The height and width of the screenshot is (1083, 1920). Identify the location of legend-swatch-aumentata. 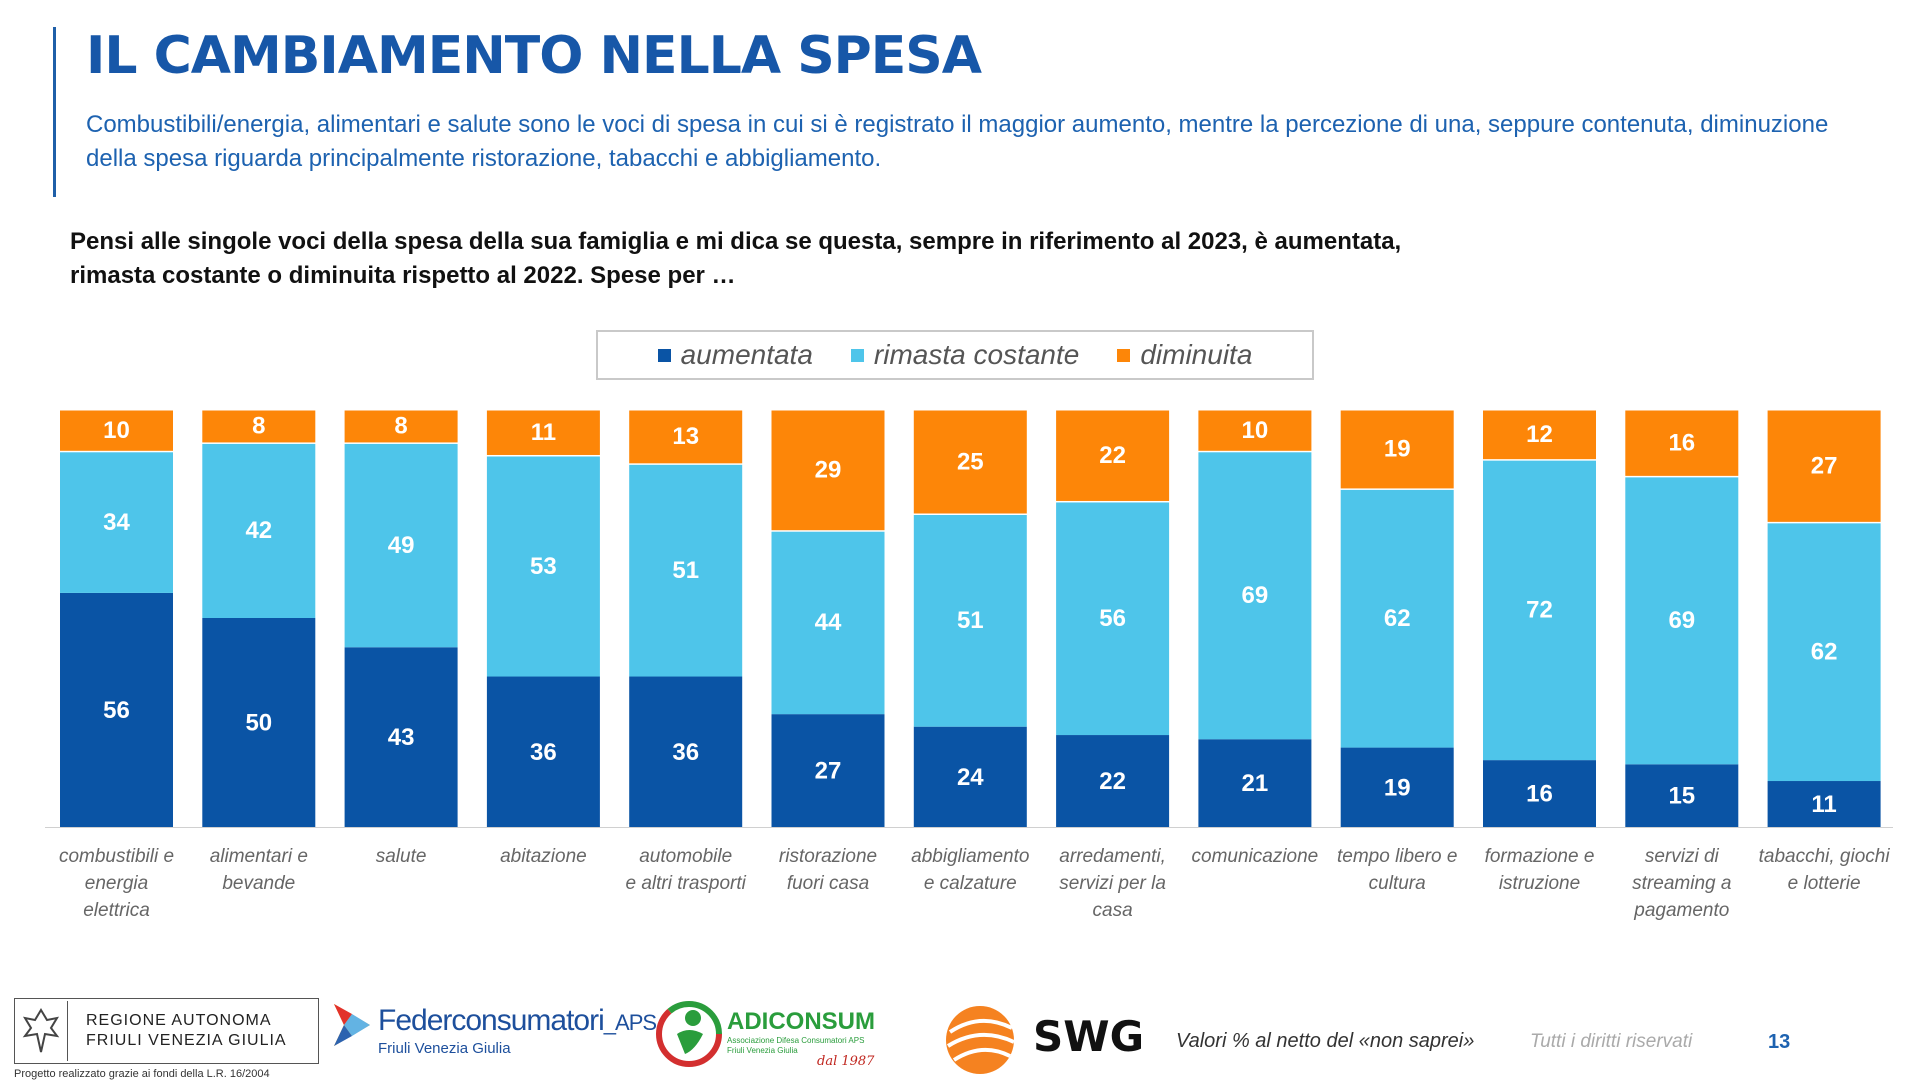
(664, 355).